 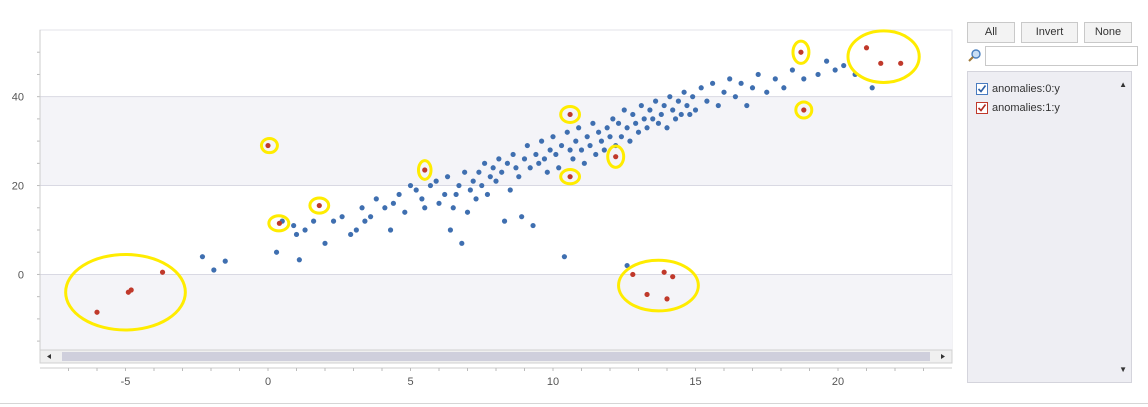 I want to click on y-tick-label: 40, so click(x=18, y=98).